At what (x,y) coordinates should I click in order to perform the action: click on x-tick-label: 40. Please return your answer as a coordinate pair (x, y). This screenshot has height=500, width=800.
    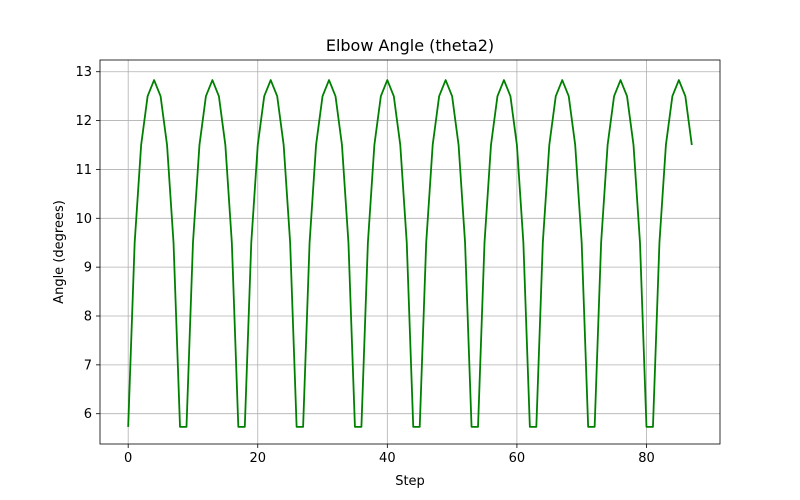
    Looking at the image, I should click on (387, 458).